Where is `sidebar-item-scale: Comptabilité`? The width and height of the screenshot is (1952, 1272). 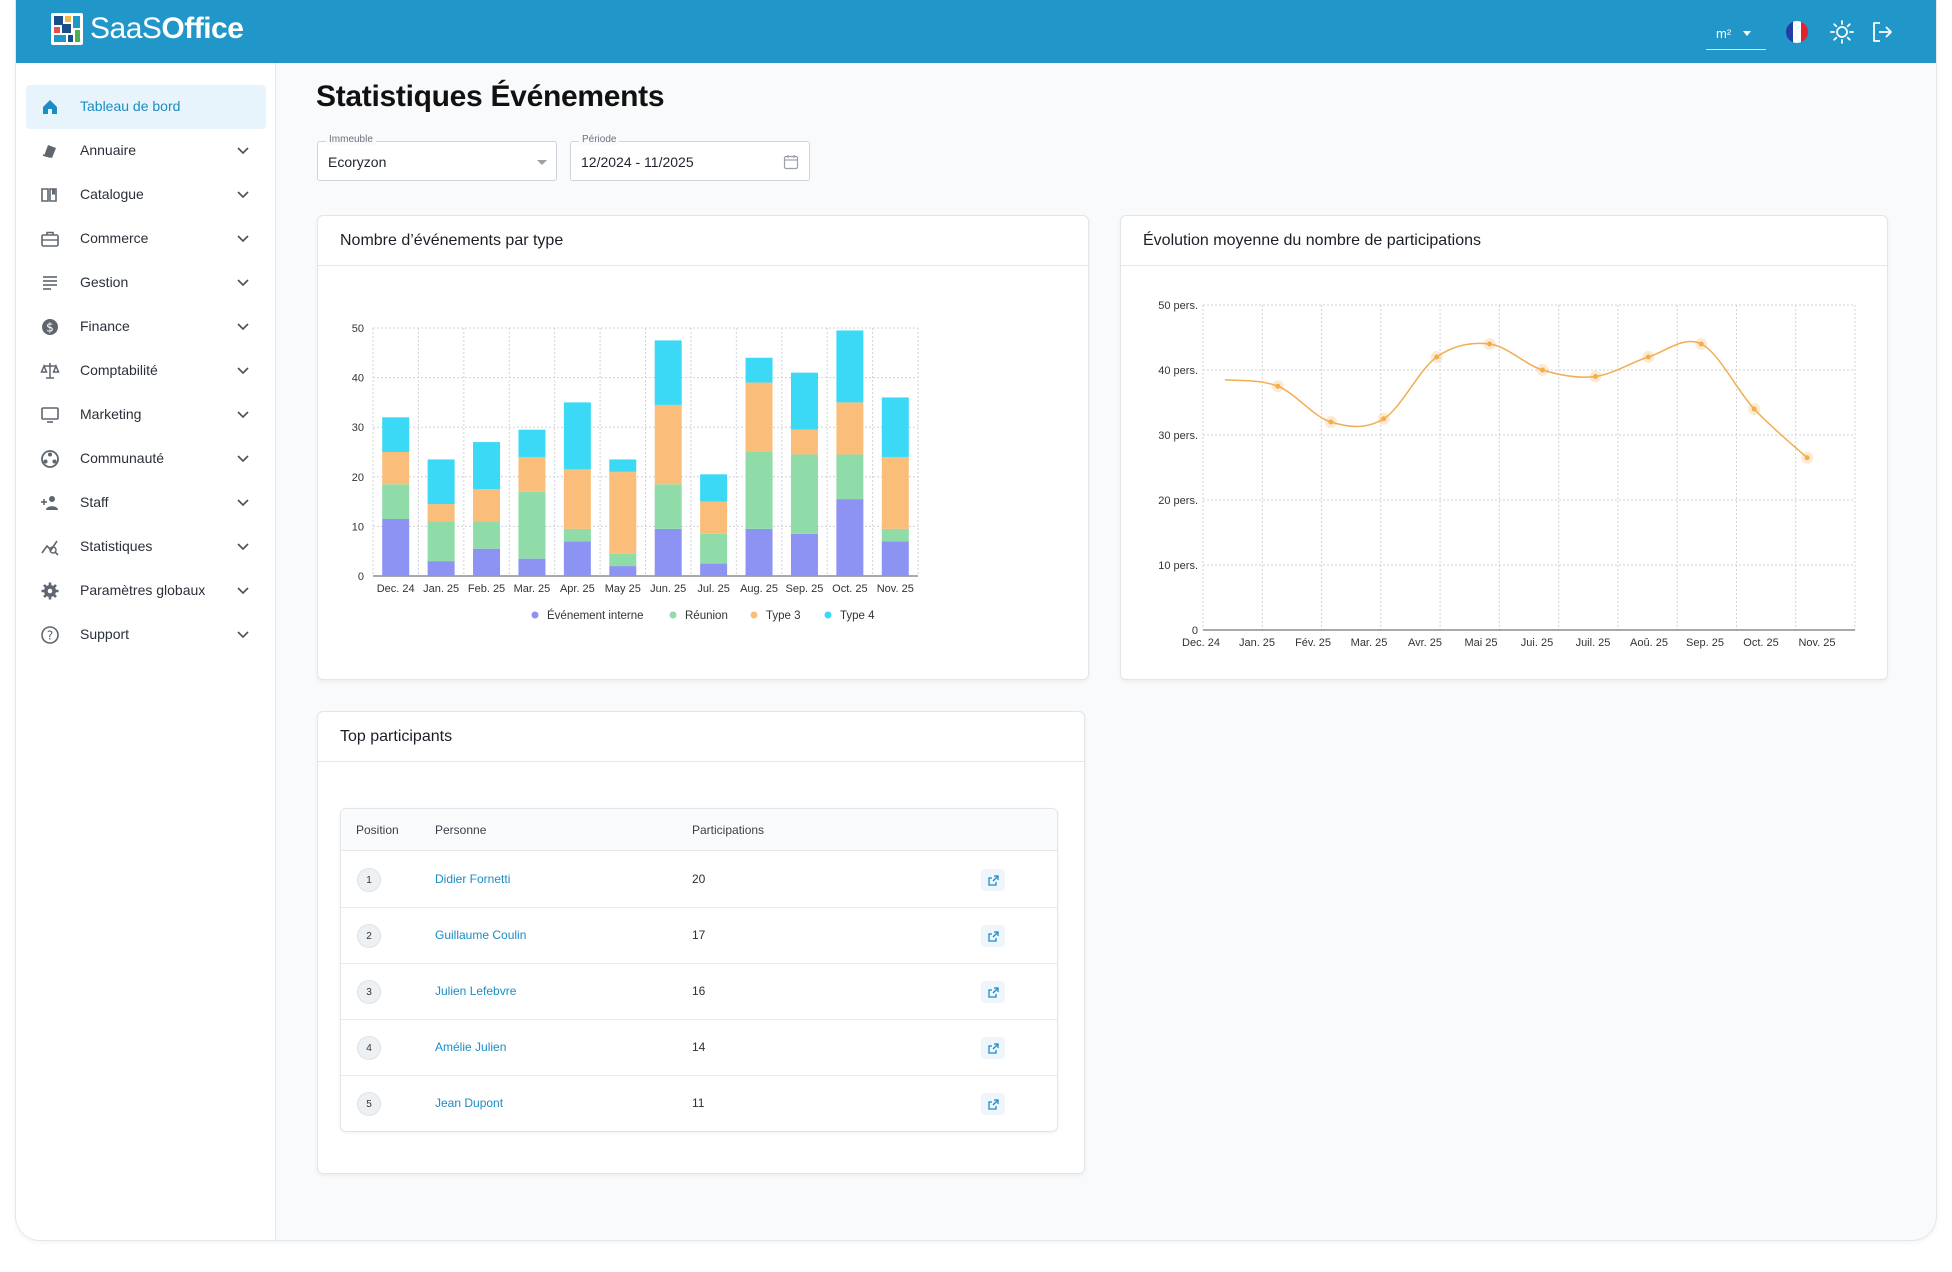
sidebar-item-scale: Comptabilité is located at coordinates (146, 371).